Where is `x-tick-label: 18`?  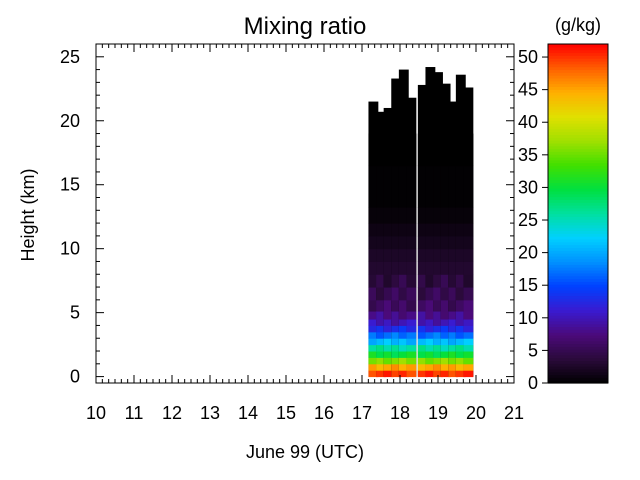
x-tick-label: 18 is located at coordinates (400, 413).